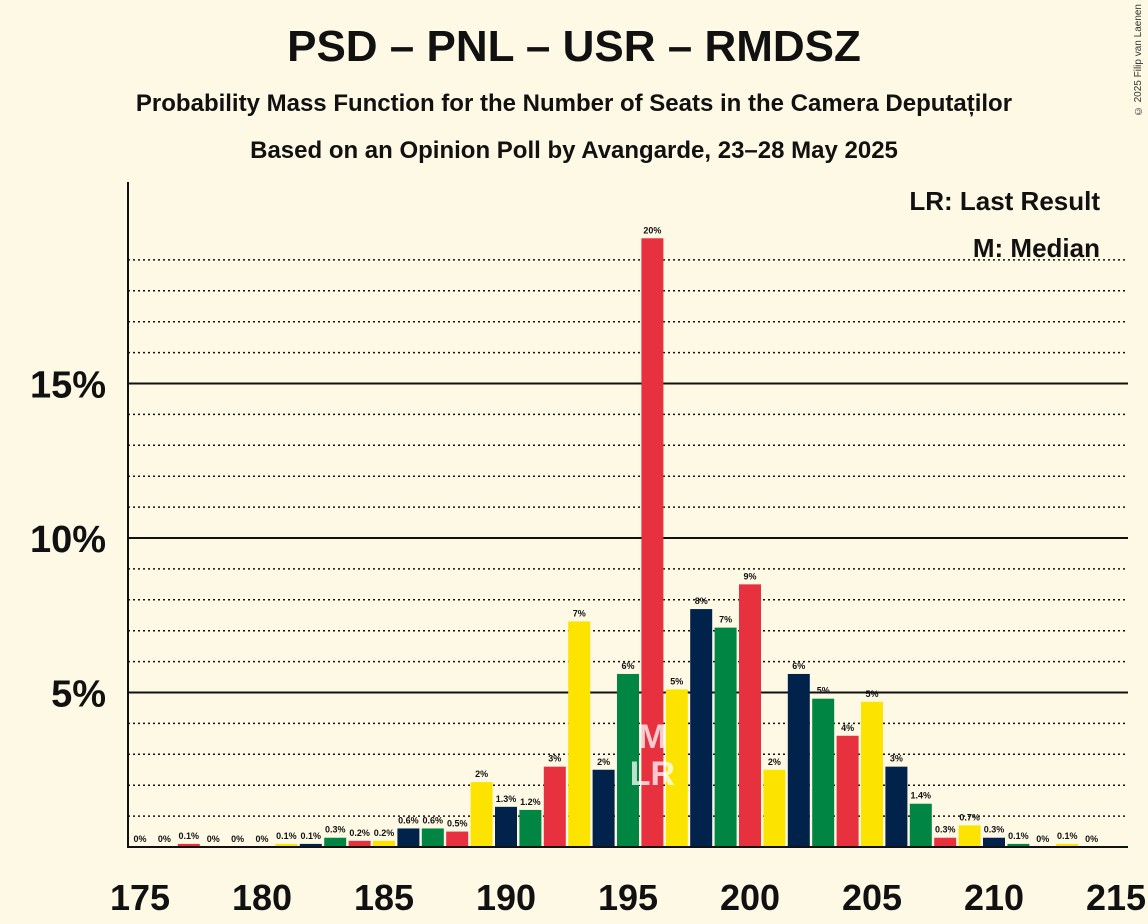 This screenshot has height=924, width=1148. I want to click on bar-value-label: 0.5%, so click(457, 824).